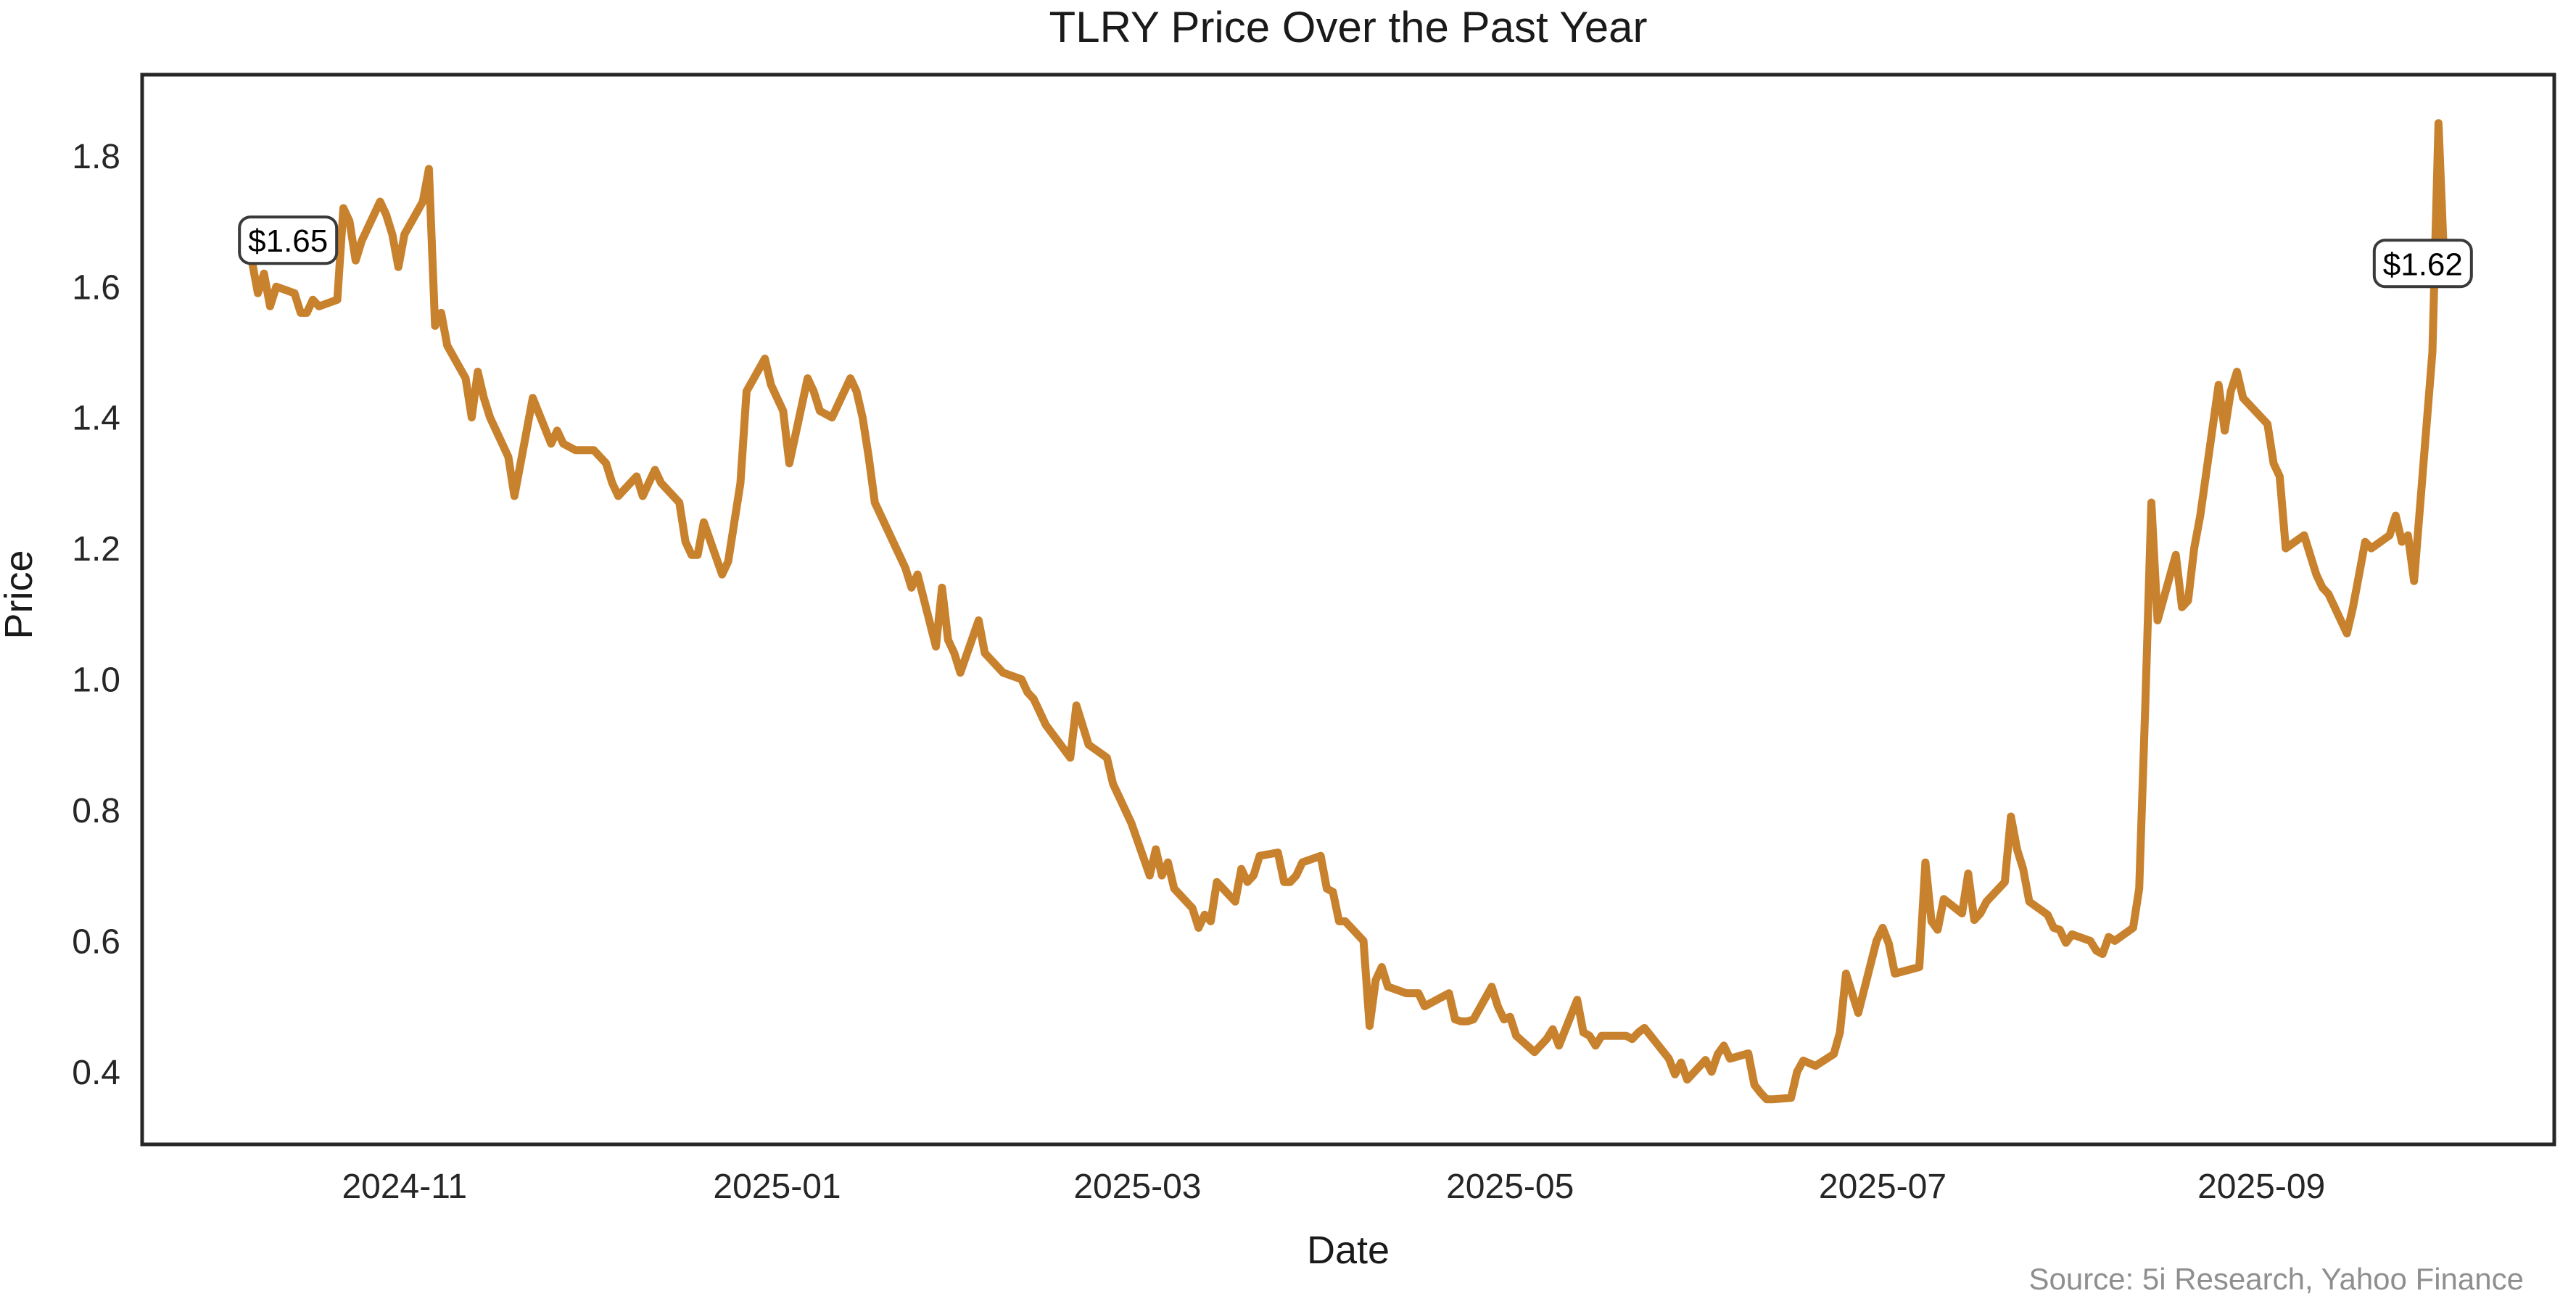 The width and height of the screenshot is (2576, 1309). What do you see at coordinates (96, 811) in the screenshot?
I see `y-tick-label: 0.8` at bounding box center [96, 811].